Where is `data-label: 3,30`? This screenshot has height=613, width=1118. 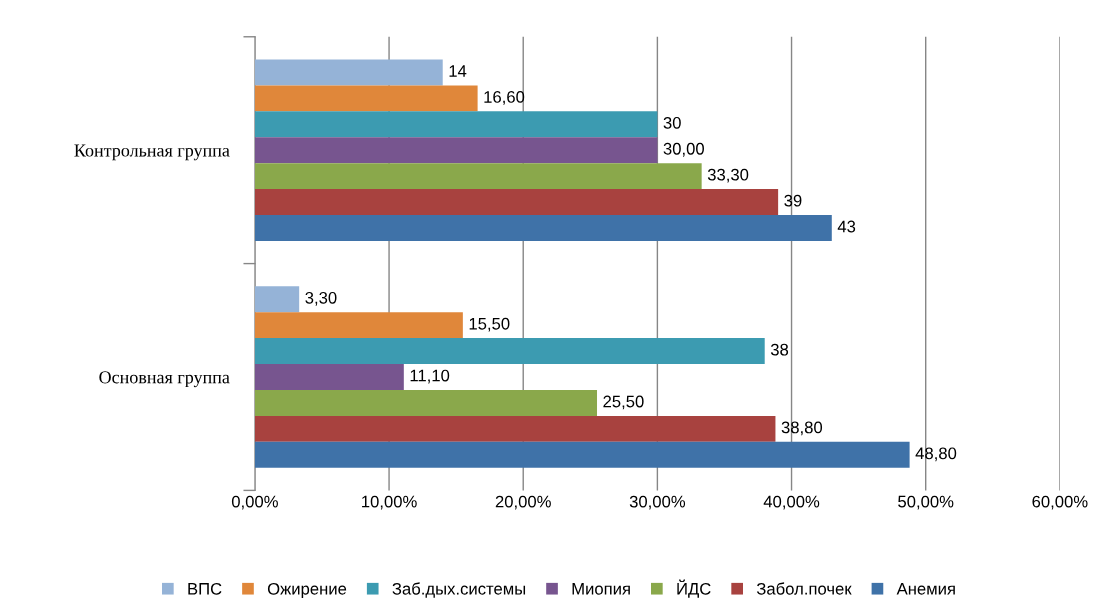 data-label: 3,30 is located at coordinates (321, 298).